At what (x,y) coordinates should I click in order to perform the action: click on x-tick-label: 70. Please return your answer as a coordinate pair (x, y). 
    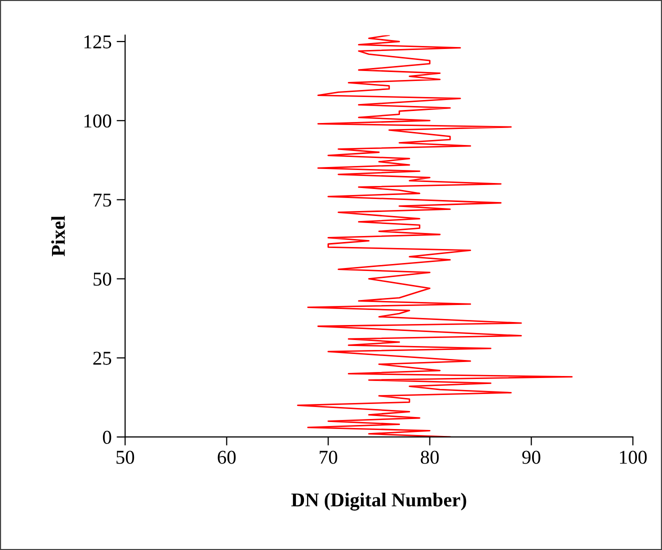
    Looking at the image, I should click on (329, 457).